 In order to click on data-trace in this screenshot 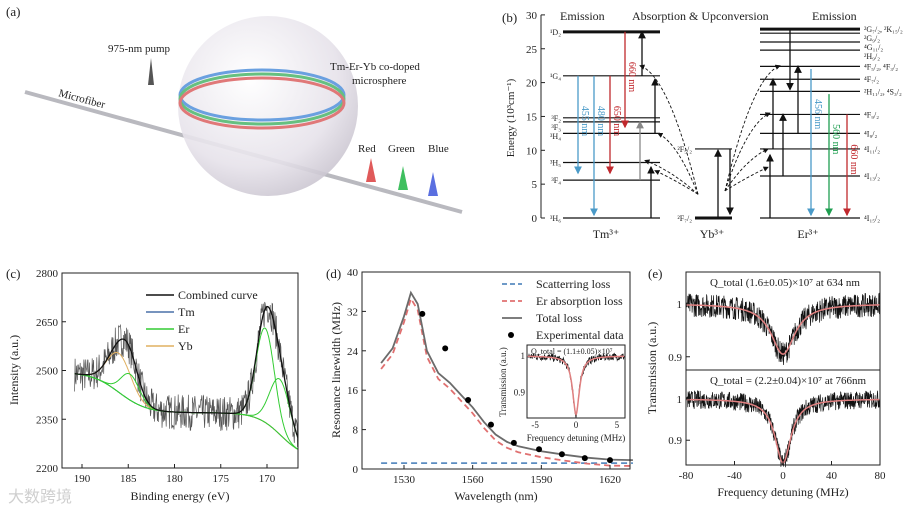, I will do `click(783, 329)`.